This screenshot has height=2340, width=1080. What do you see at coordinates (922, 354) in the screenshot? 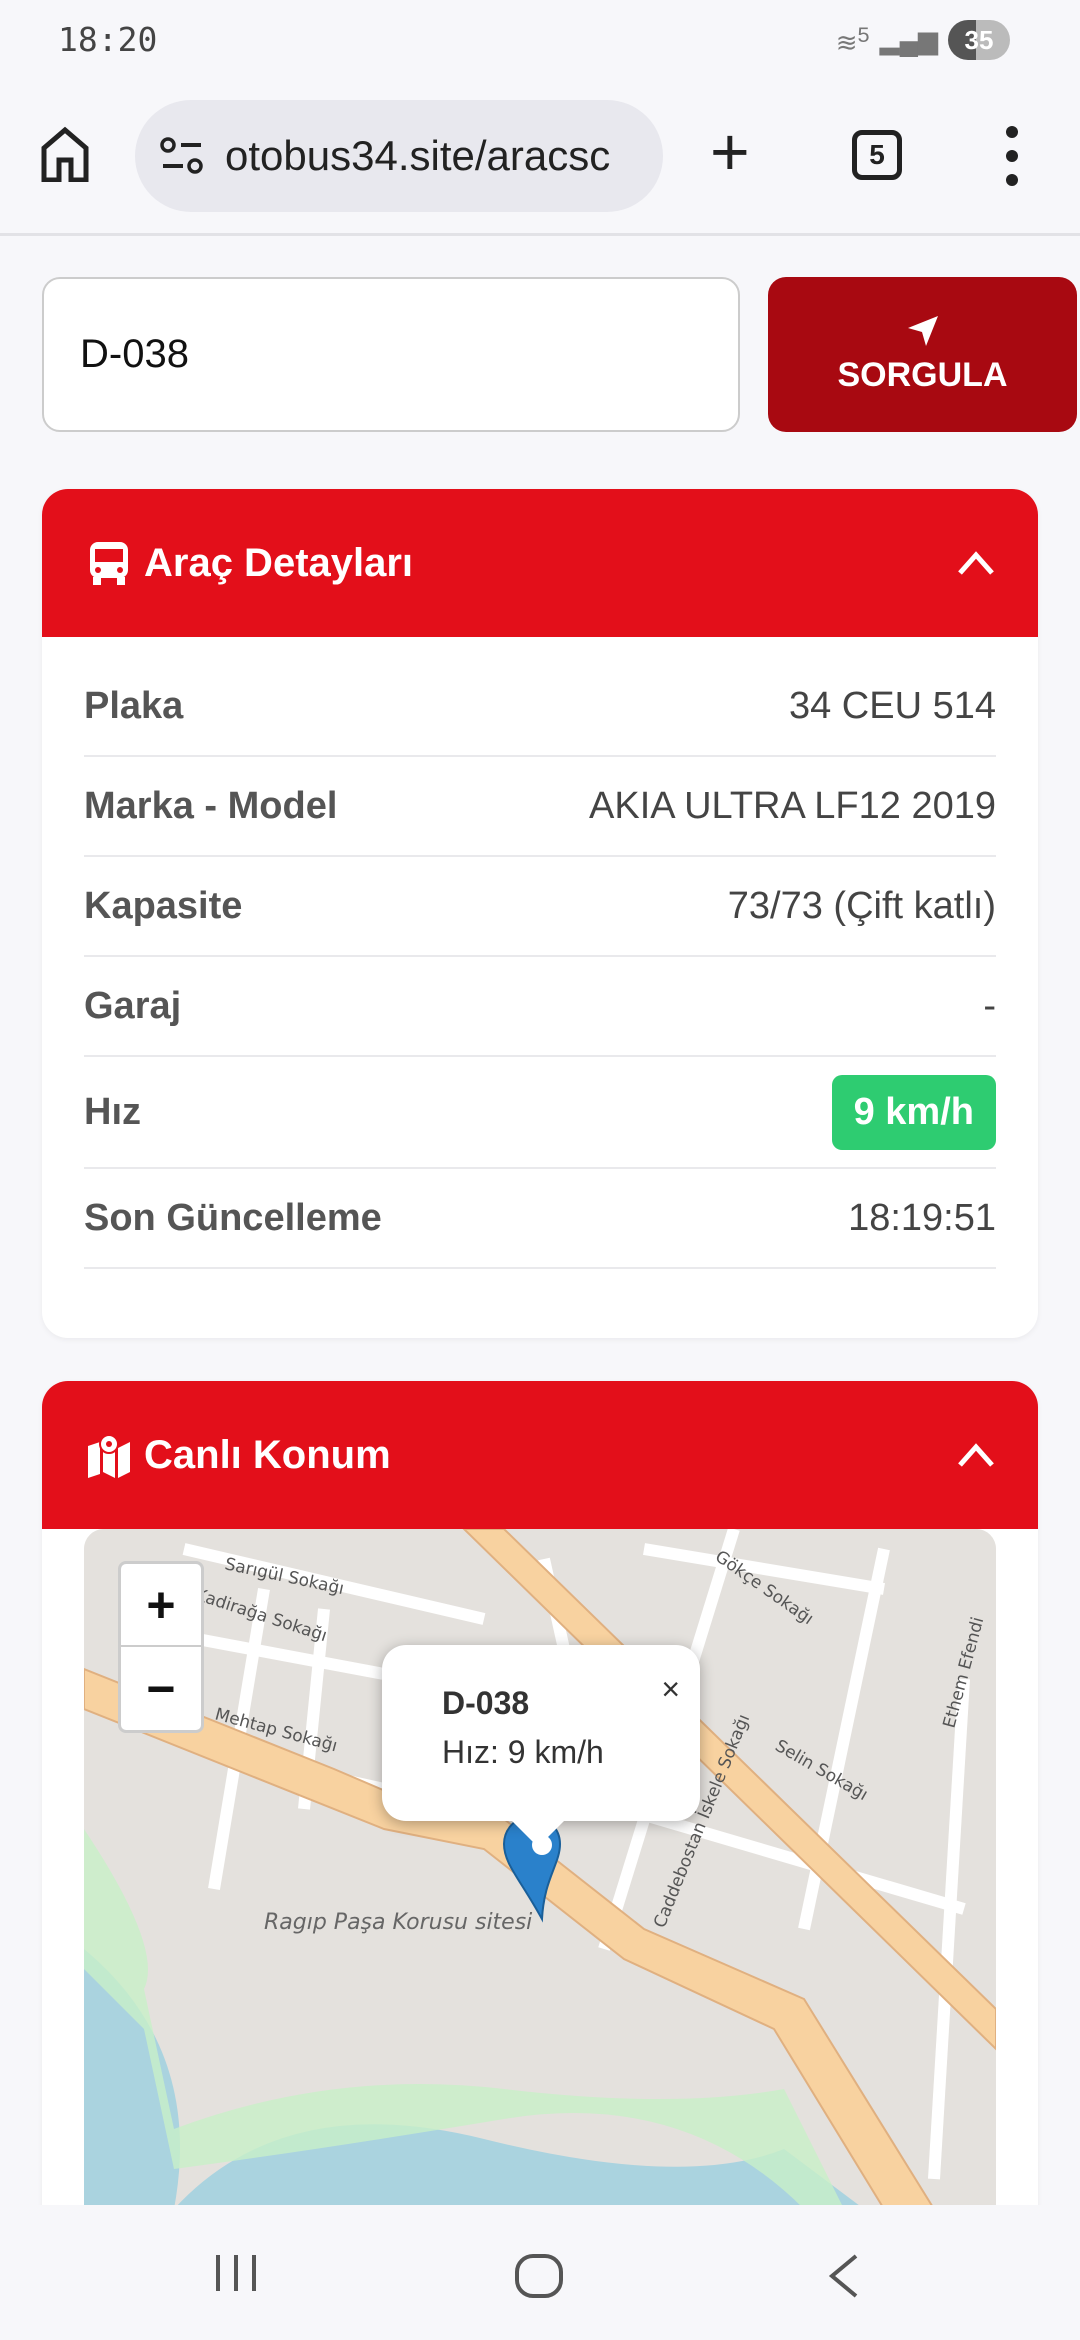
I see `query-button: SORGULA` at bounding box center [922, 354].